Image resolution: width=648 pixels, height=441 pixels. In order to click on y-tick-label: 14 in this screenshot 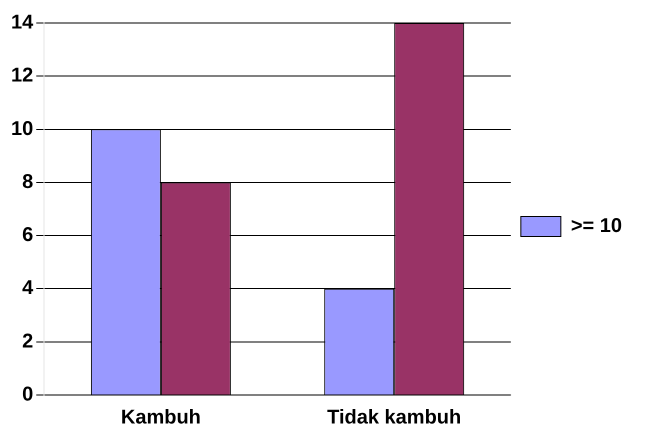, I will do `click(22, 23)`.